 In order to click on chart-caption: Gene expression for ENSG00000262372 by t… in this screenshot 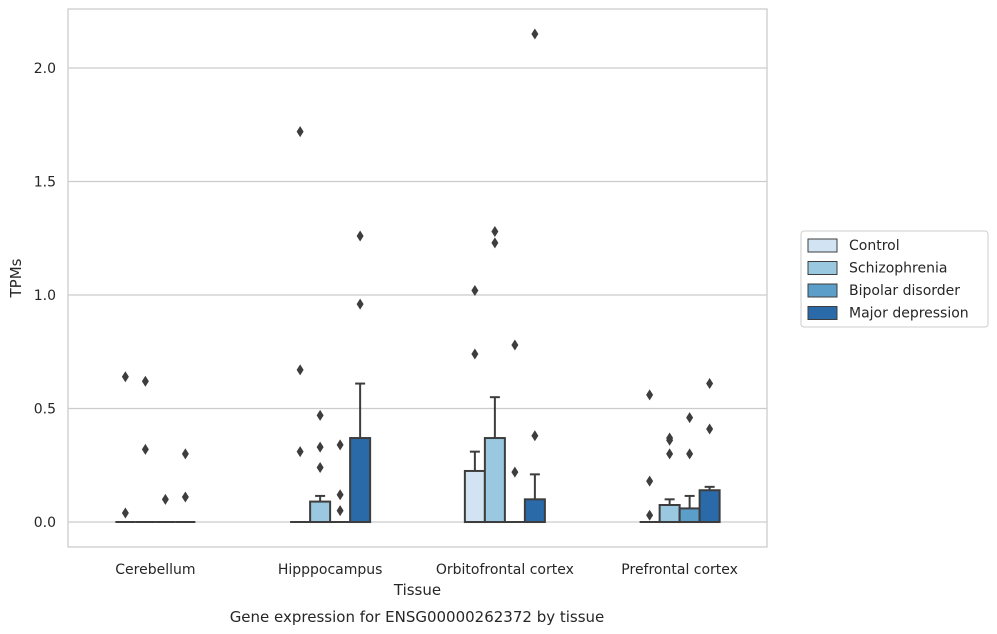, I will do `click(417, 617)`.